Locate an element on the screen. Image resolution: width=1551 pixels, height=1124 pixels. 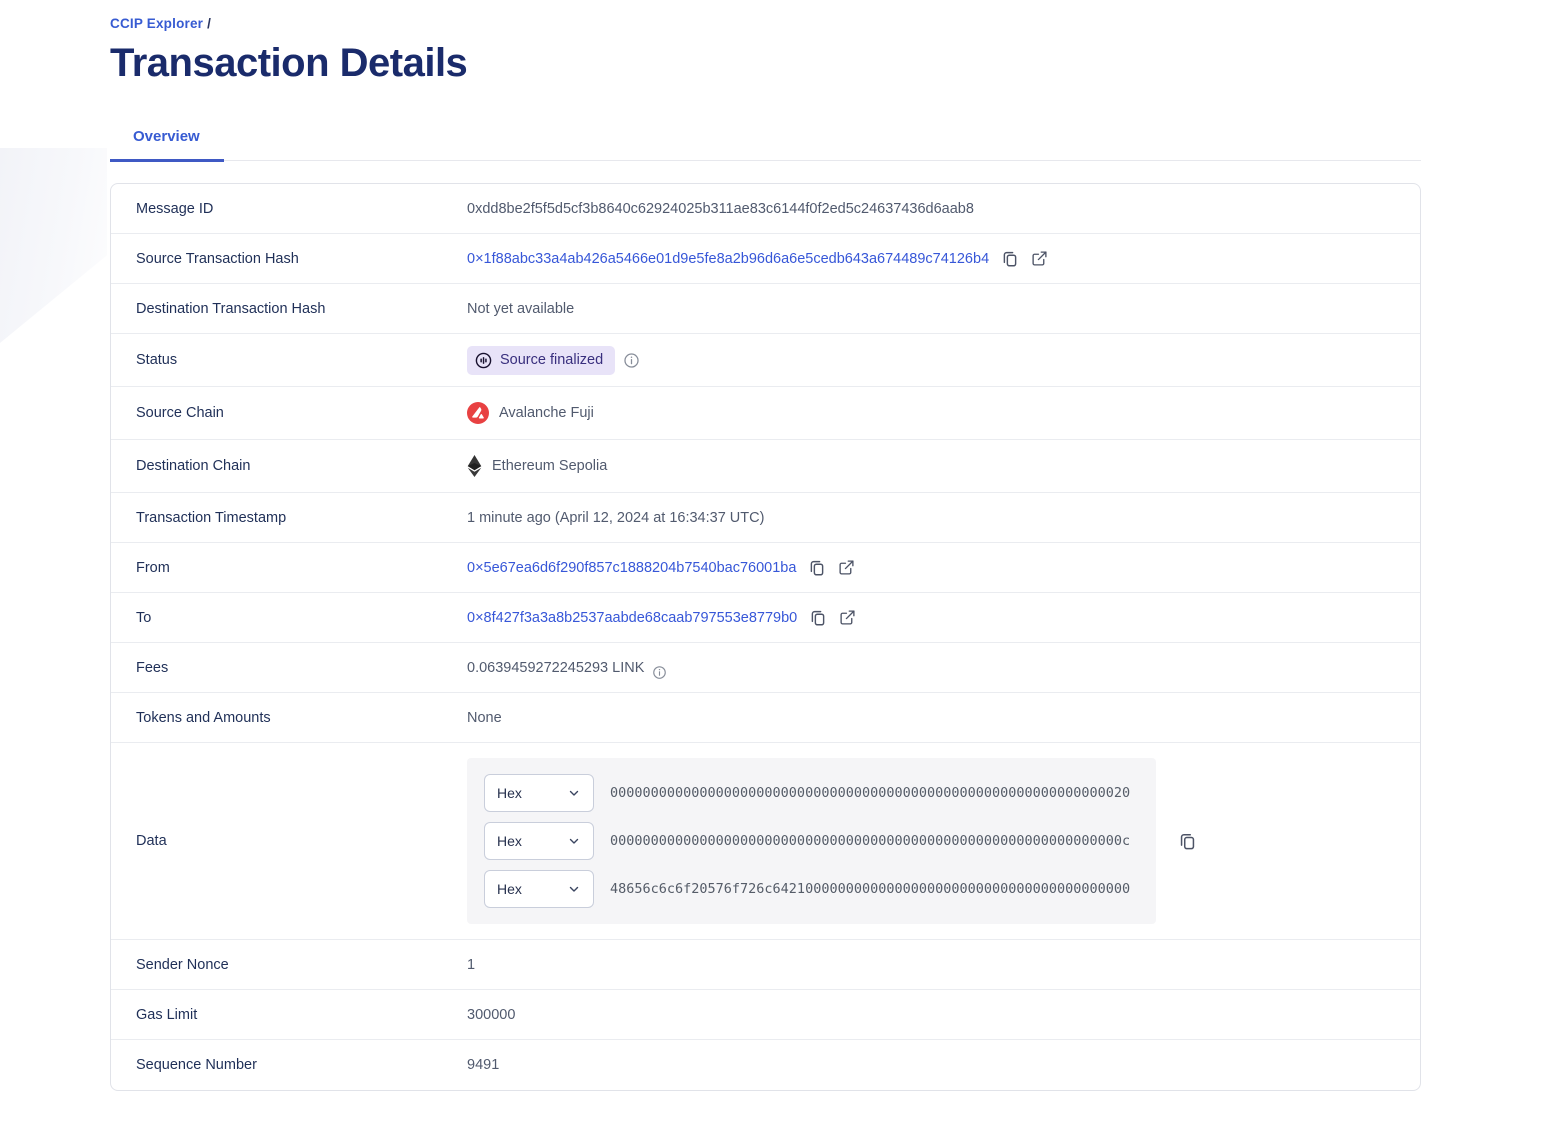
row-label: Transaction Timestamp is located at coordinates (211, 517).